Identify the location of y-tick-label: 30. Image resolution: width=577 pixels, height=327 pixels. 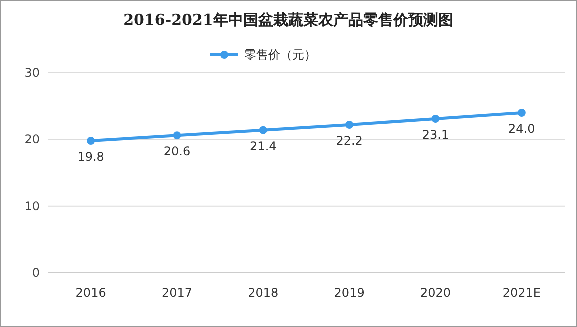
(32, 73).